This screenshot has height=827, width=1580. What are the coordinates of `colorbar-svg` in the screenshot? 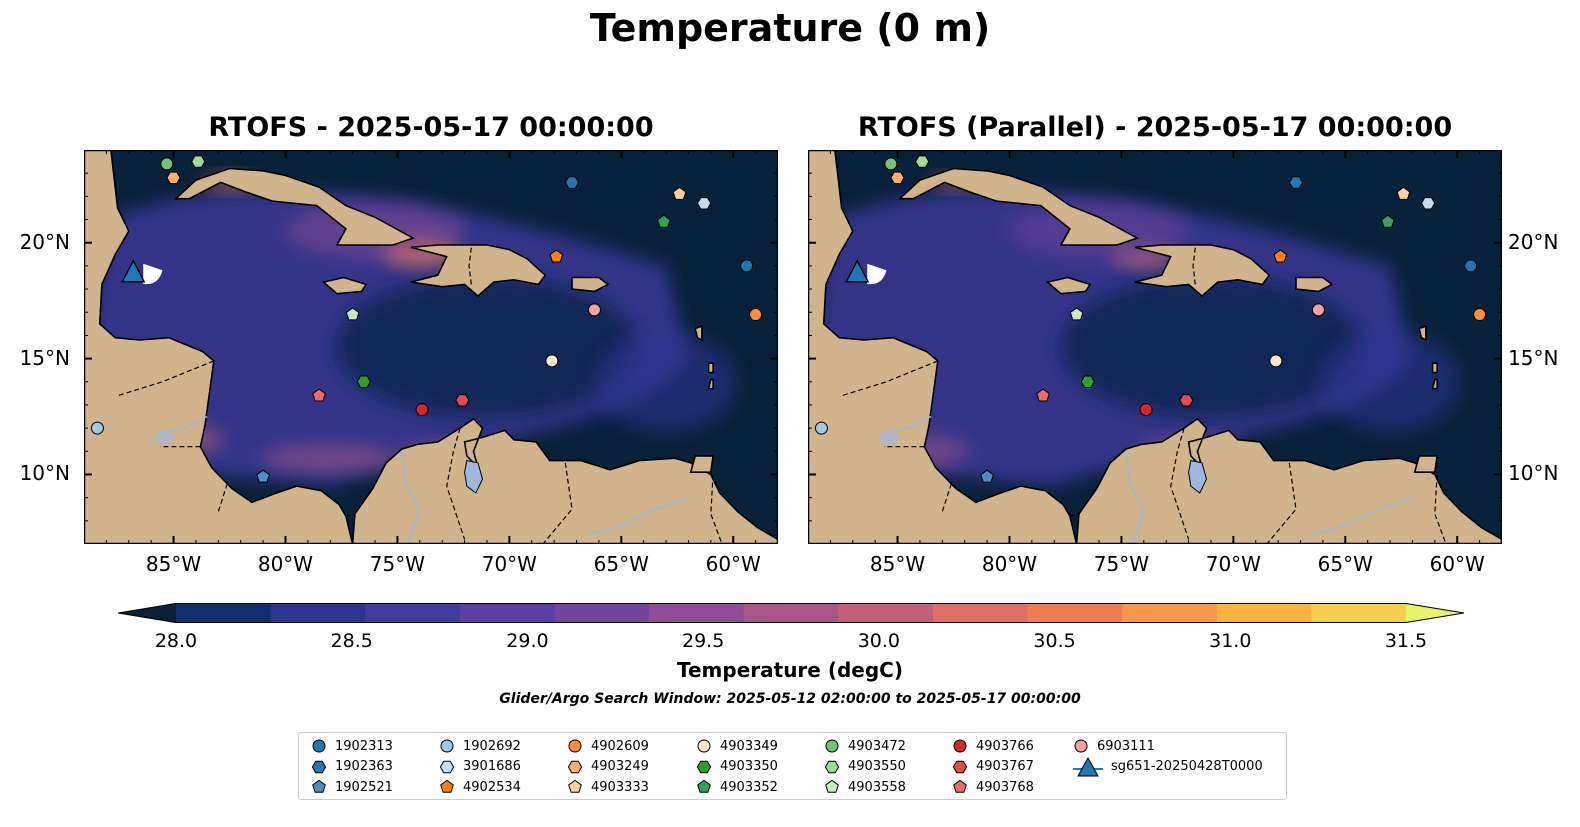 It's located at (791, 613).